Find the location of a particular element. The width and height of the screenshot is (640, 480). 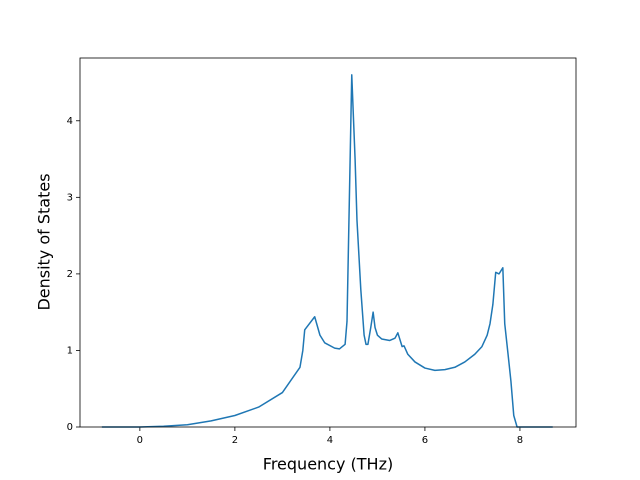

y-tick-label: 0 is located at coordinates (70, 427).